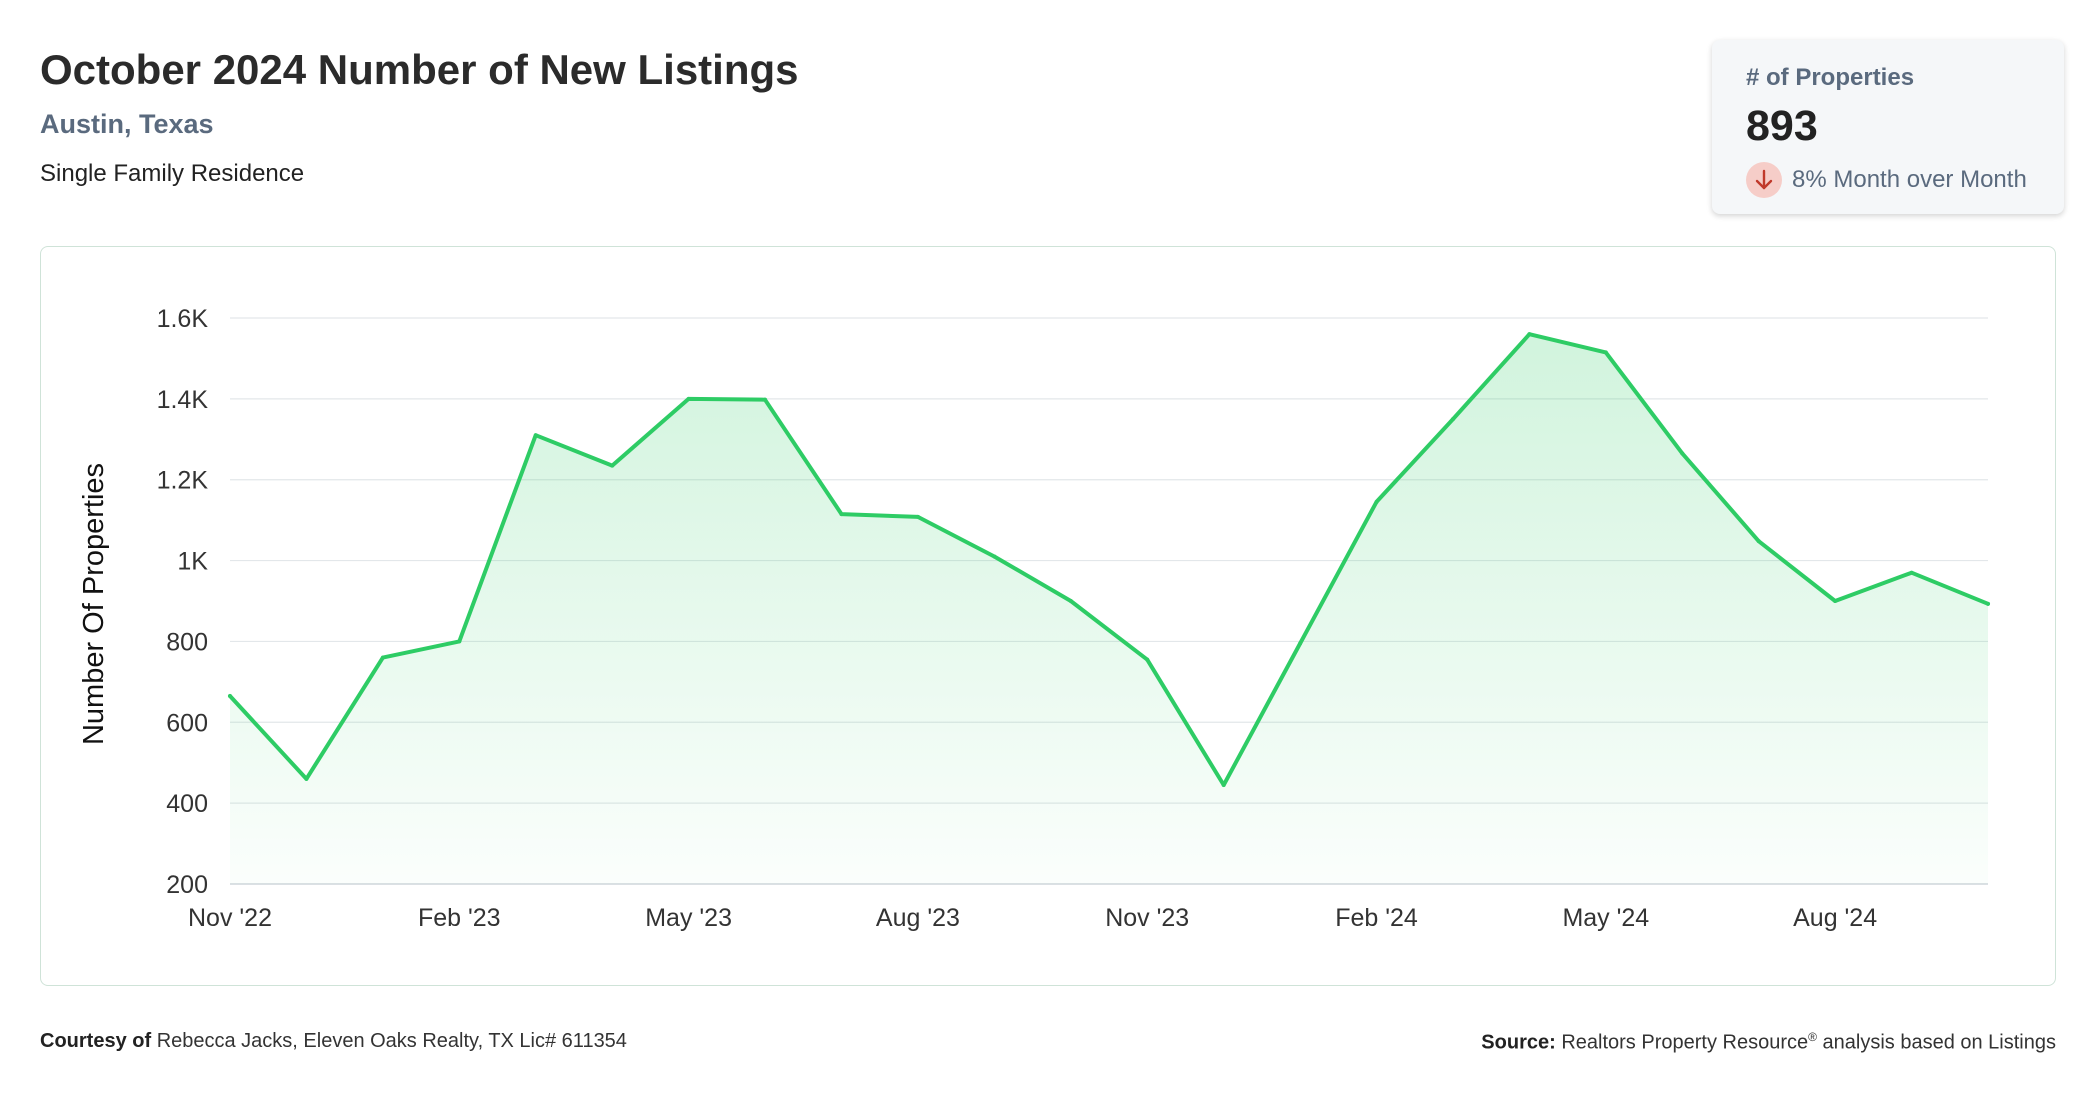  Describe the element at coordinates (1909, 179) in the screenshot. I see `stat-change-text: 8% Month over Month` at that location.